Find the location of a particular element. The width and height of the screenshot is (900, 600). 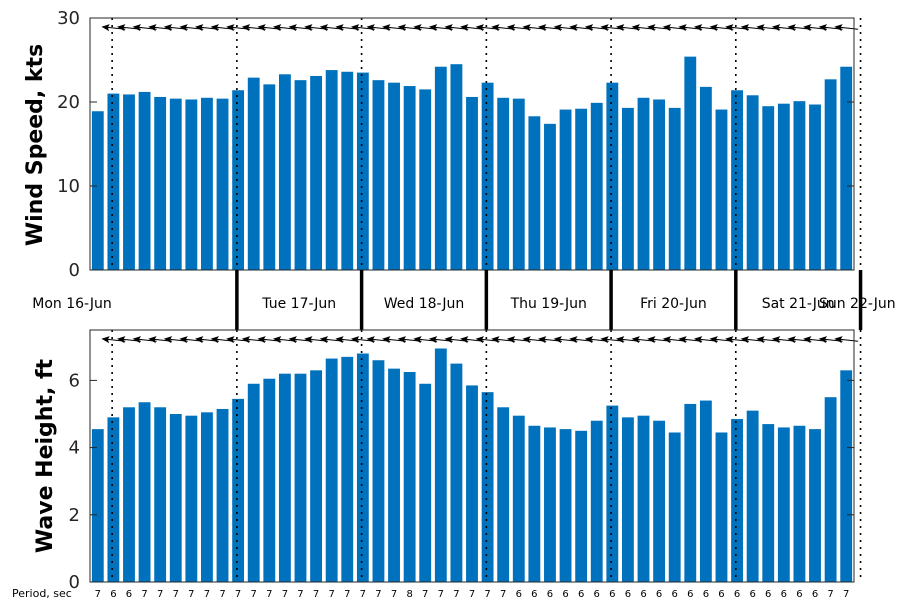

arrow-shaft is located at coordinates (848, 28).